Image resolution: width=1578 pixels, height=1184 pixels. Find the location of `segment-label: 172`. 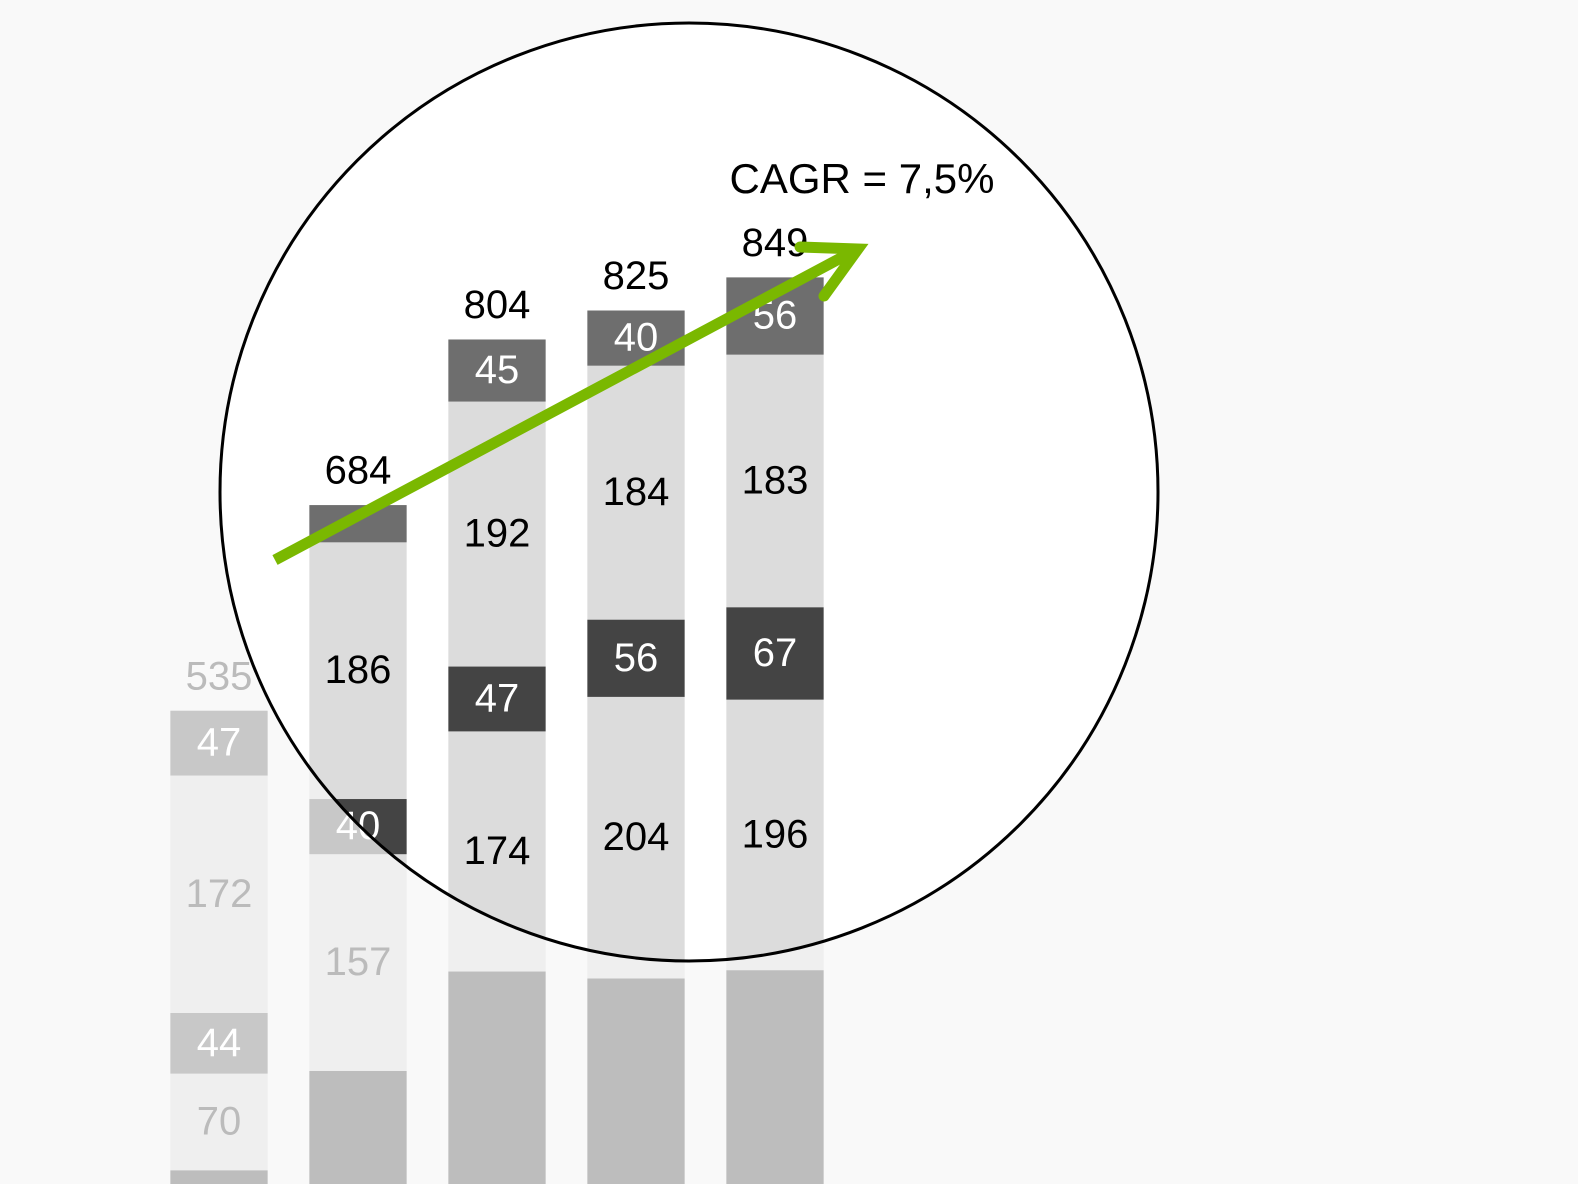

segment-label: 172 is located at coordinates (219, 894).